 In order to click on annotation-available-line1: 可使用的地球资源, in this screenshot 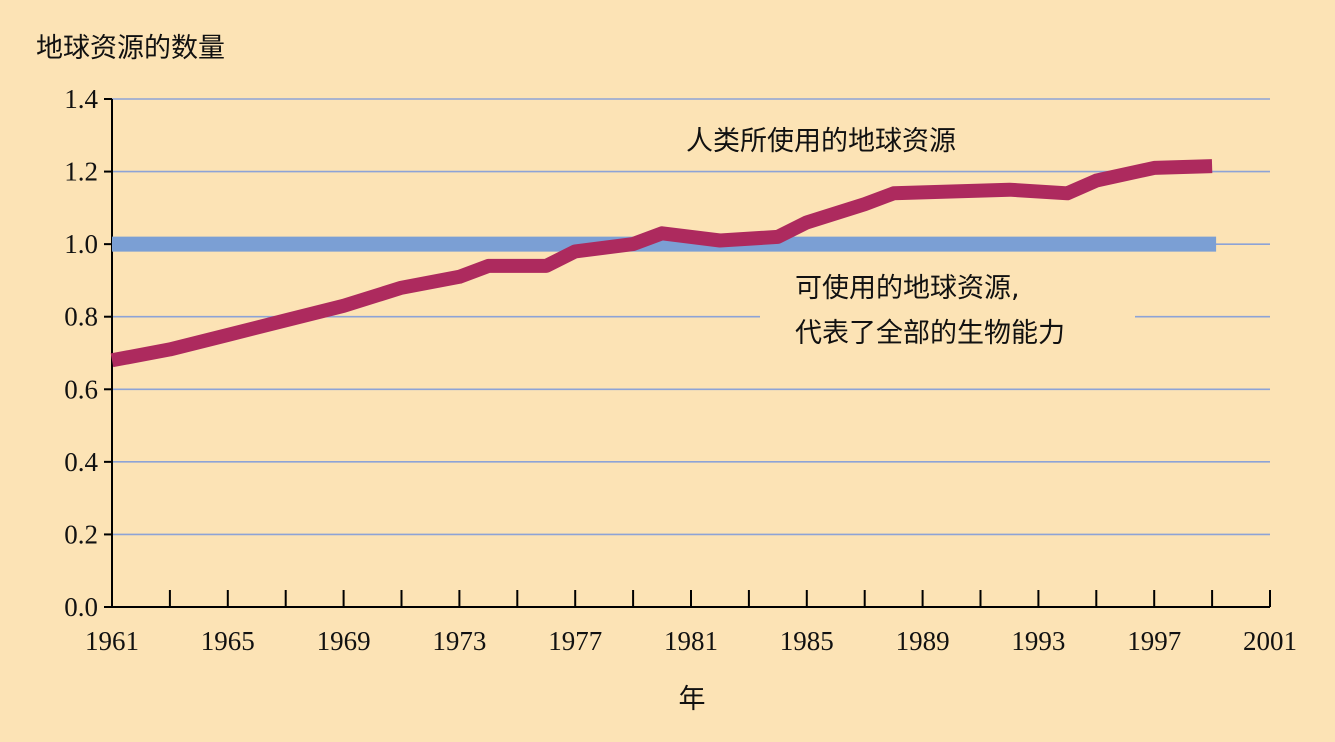, I will do `click(907, 288)`.